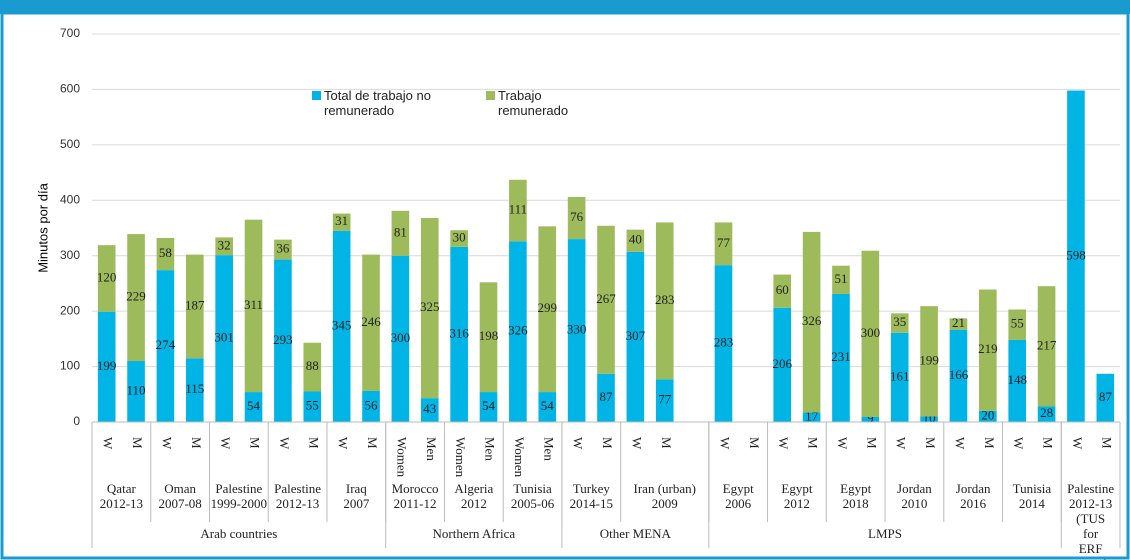 This screenshot has width=1130, height=560. Describe the element at coordinates (474, 496) in the screenshot. I see `group-label: Algeria 2012` at that location.